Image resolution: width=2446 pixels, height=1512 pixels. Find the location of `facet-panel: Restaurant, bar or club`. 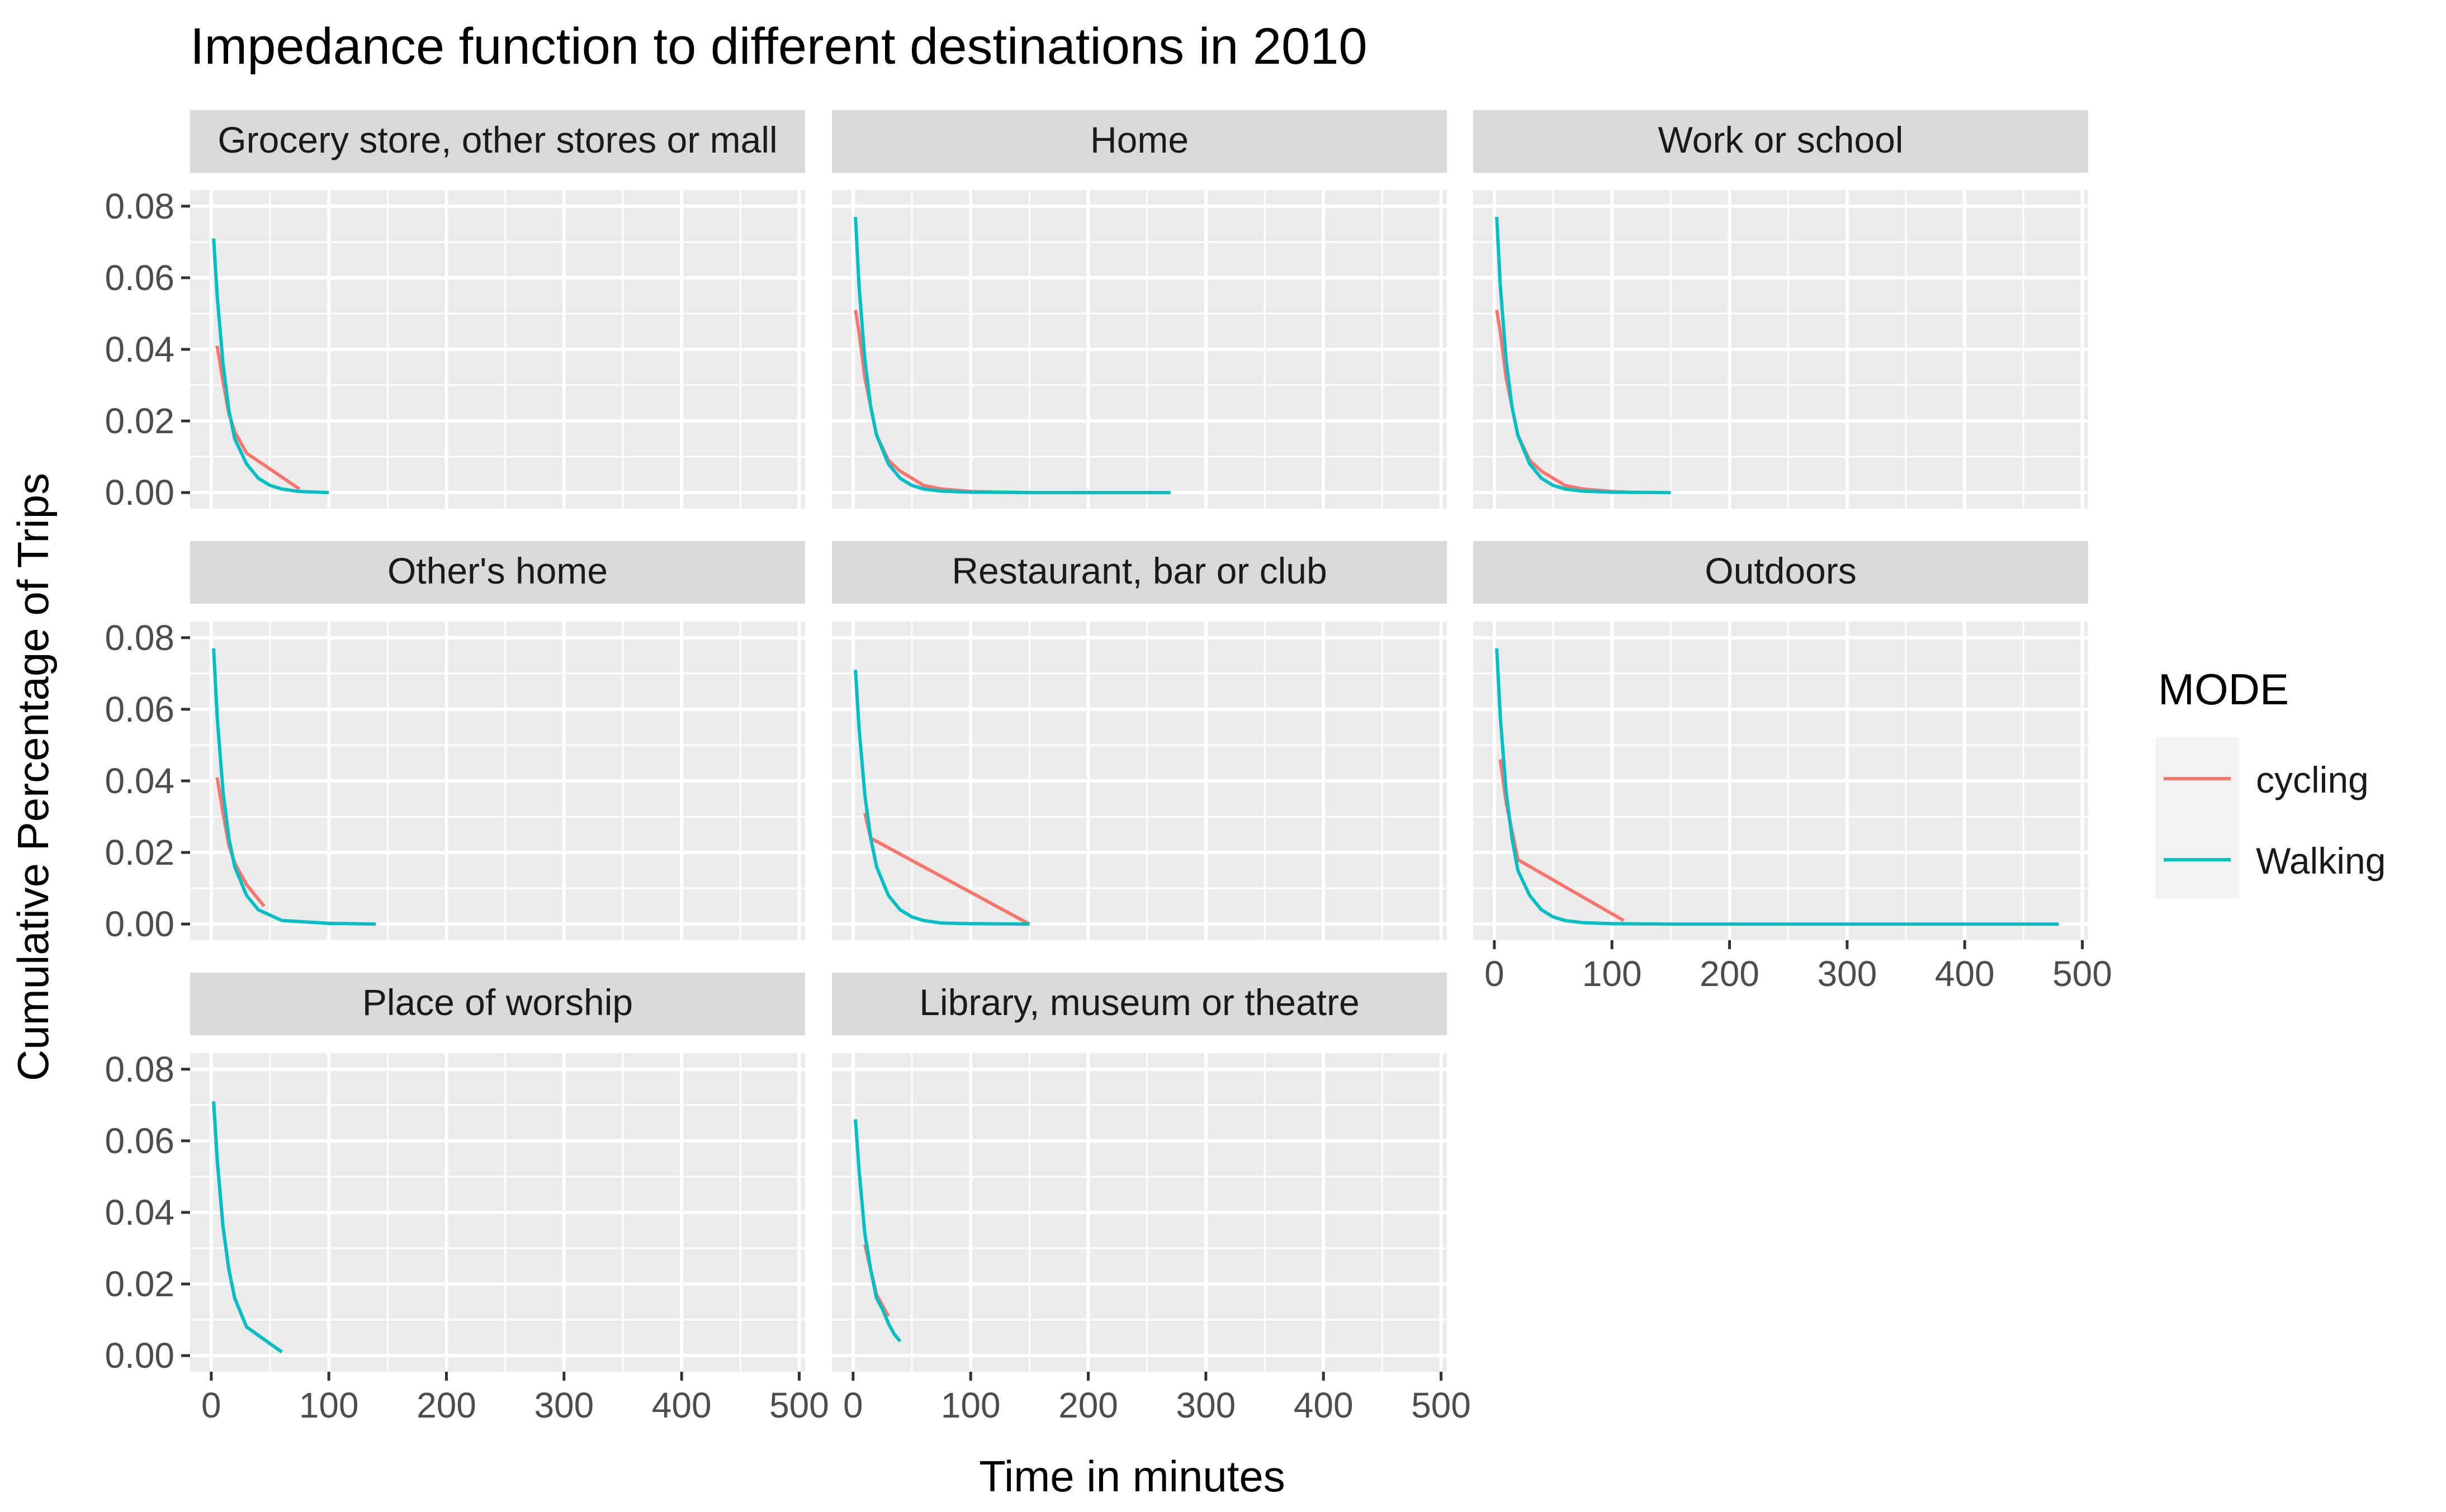

facet-panel: Restaurant, bar or club is located at coordinates (1139, 740).